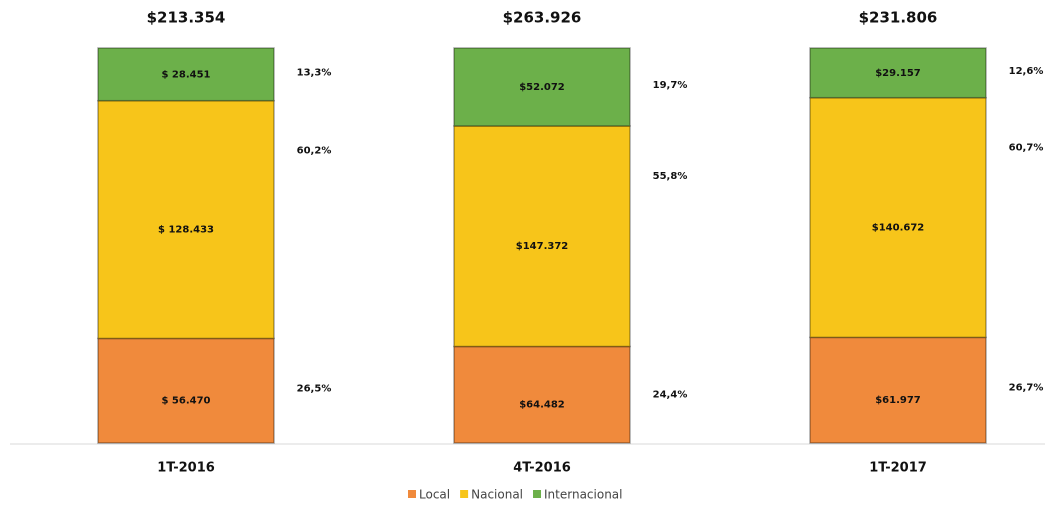  Describe the element at coordinates (898, 18) in the screenshot. I see `total-label: $231.806` at that location.